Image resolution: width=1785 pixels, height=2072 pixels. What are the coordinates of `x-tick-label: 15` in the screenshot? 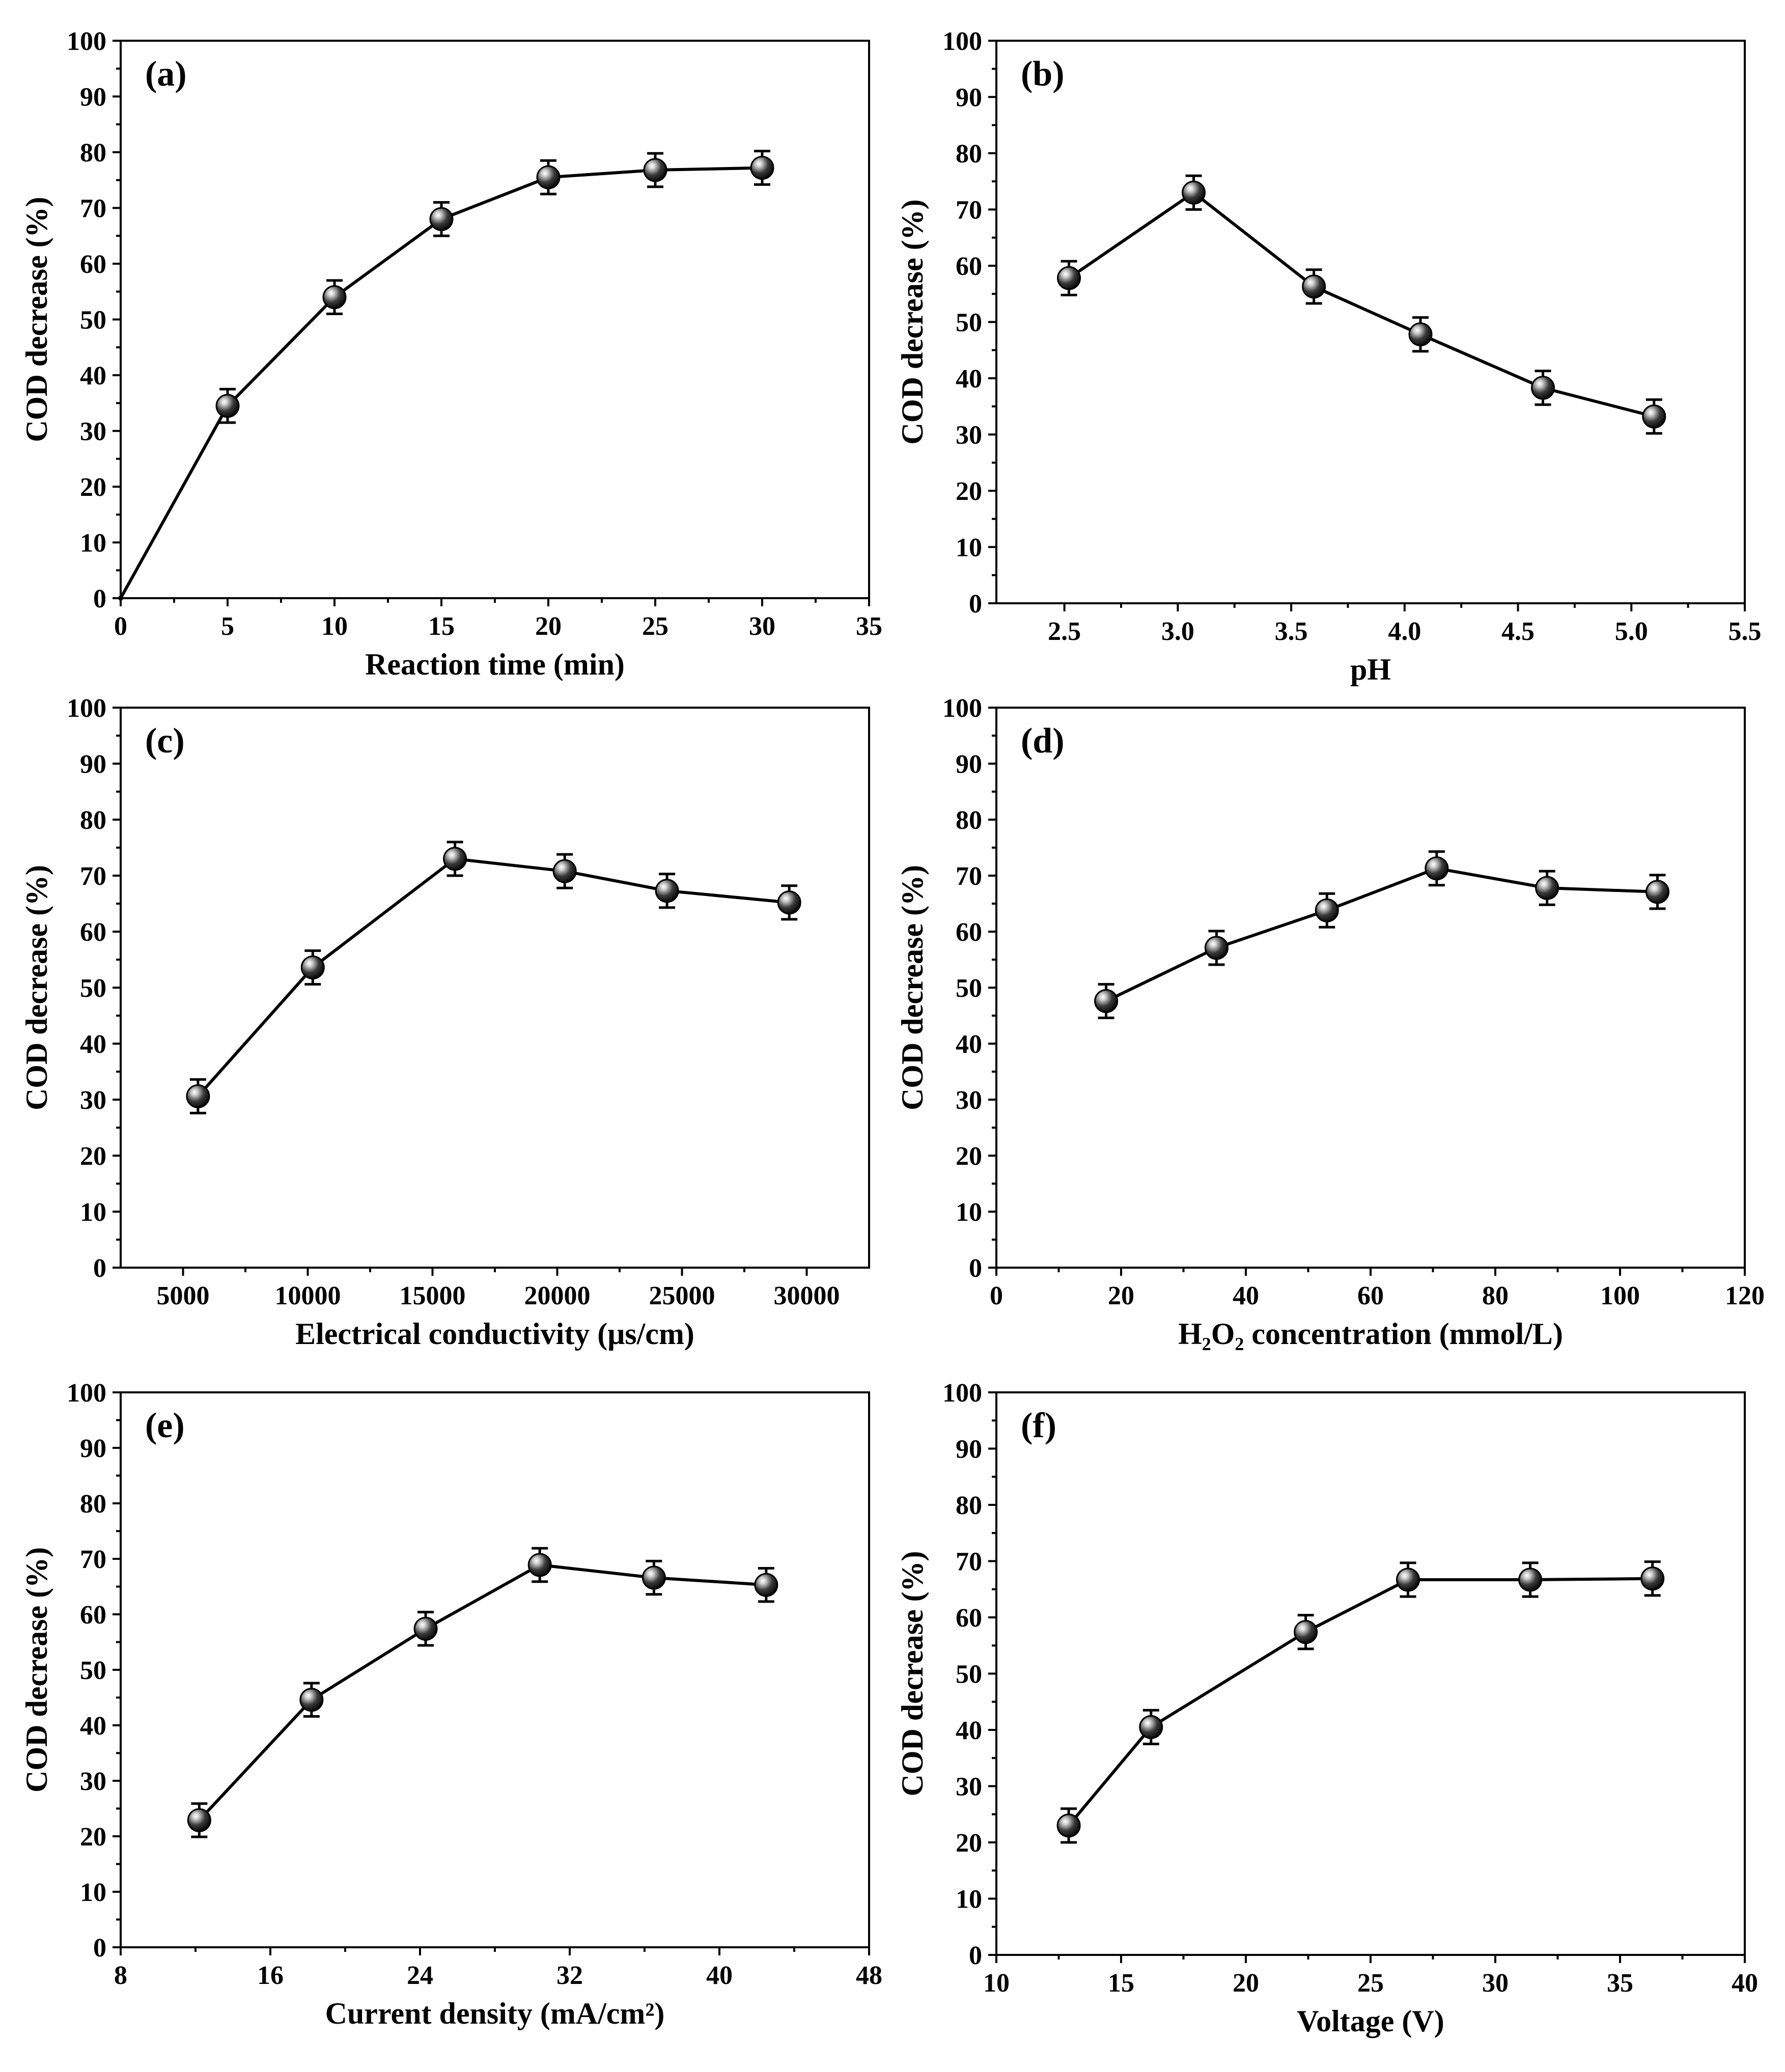 It's located at (1121, 1983).